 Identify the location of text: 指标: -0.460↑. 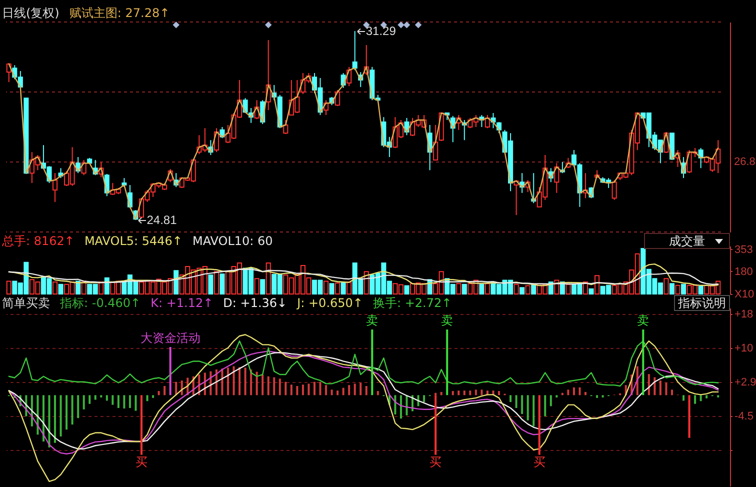
(100, 303).